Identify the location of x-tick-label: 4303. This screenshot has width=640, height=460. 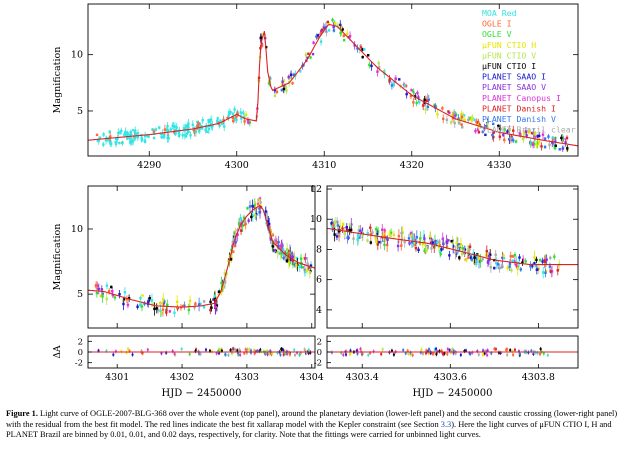
(247, 377).